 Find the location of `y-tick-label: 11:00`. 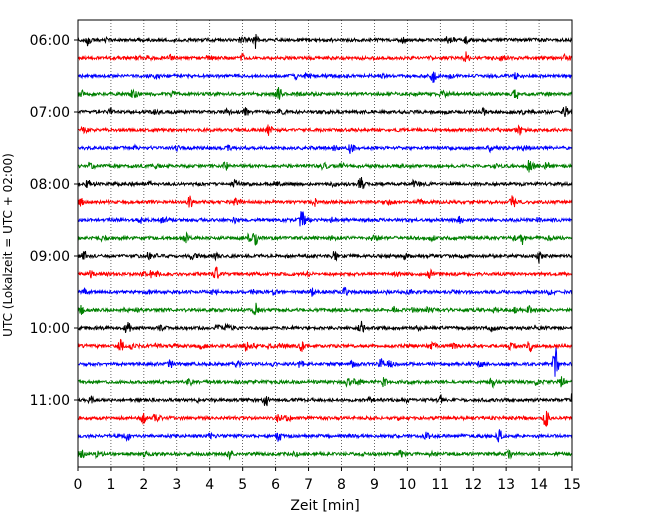

y-tick-label: 11:00 is located at coordinates (50, 401).